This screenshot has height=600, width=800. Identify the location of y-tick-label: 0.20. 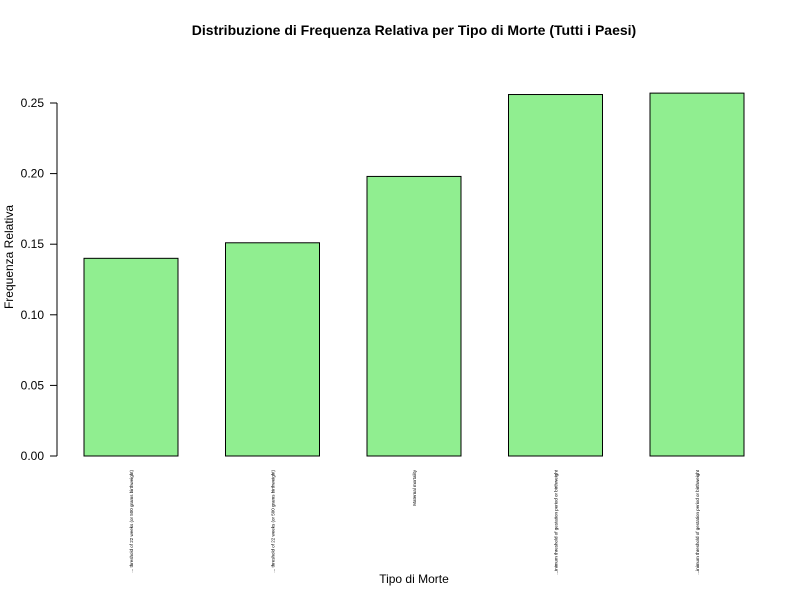
(33, 174).